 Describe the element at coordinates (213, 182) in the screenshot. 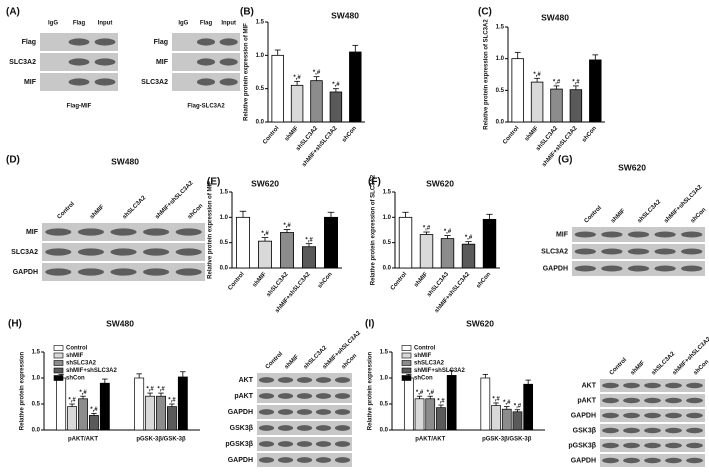

I see `panel-label: (E)` at that location.